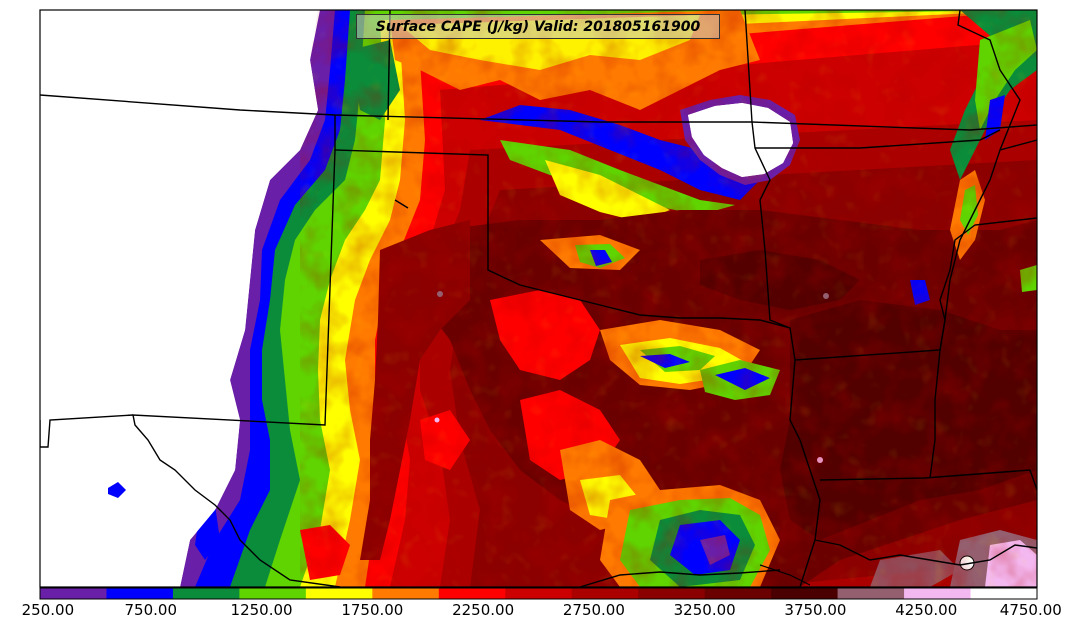  Describe the element at coordinates (48, 610) in the screenshot. I see `colorbar-tick-label: 250.00` at that location.